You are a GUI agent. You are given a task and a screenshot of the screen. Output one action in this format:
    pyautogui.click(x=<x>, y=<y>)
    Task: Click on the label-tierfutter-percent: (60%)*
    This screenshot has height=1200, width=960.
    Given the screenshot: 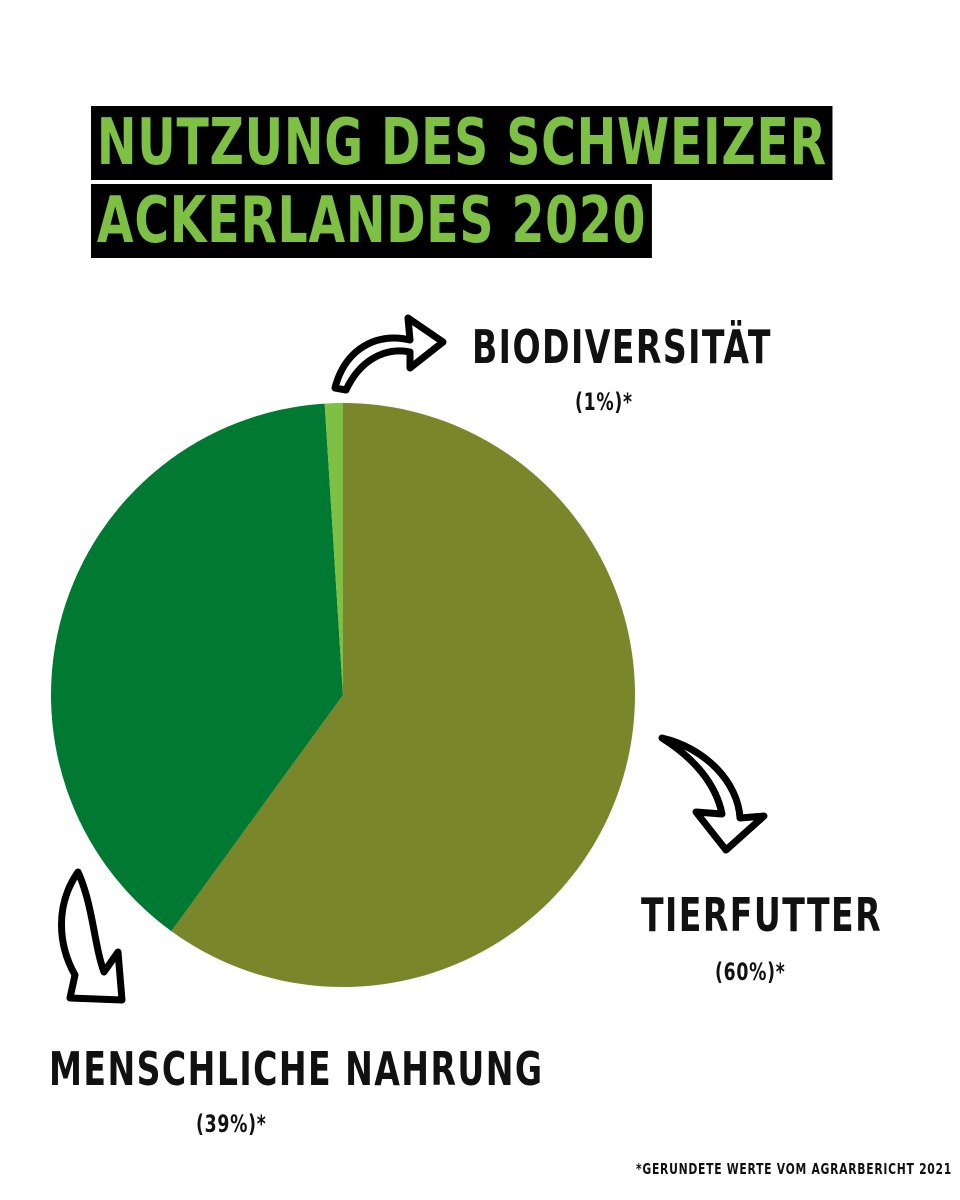 What is the action you would take?
    pyautogui.click(x=750, y=972)
    